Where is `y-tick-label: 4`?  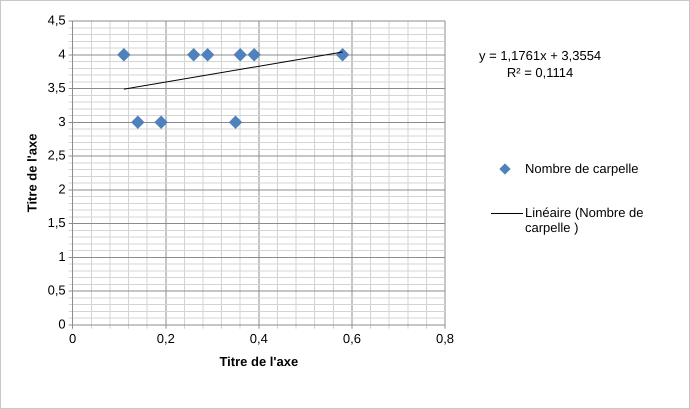
y-tick-label: 4 is located at coordinates (62, 54).